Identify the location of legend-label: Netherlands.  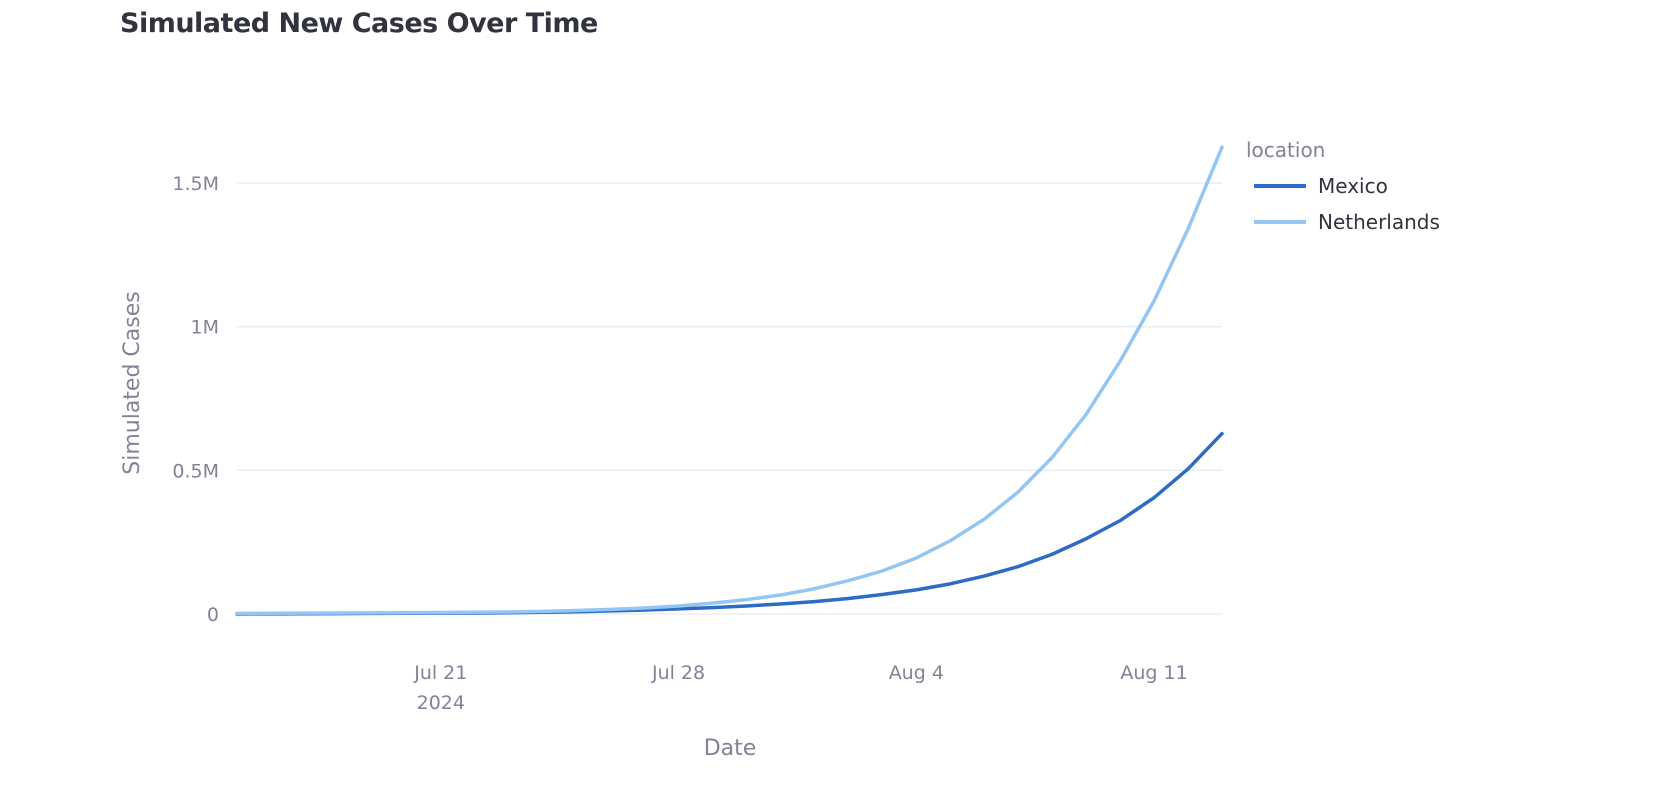
(1379, 222).